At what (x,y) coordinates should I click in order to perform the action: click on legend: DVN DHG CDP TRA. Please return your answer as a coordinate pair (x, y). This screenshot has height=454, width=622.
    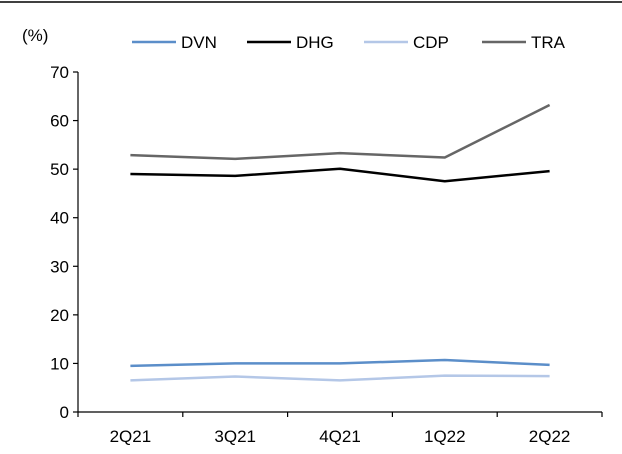
    Looking at the image, I should click on (349, 42).